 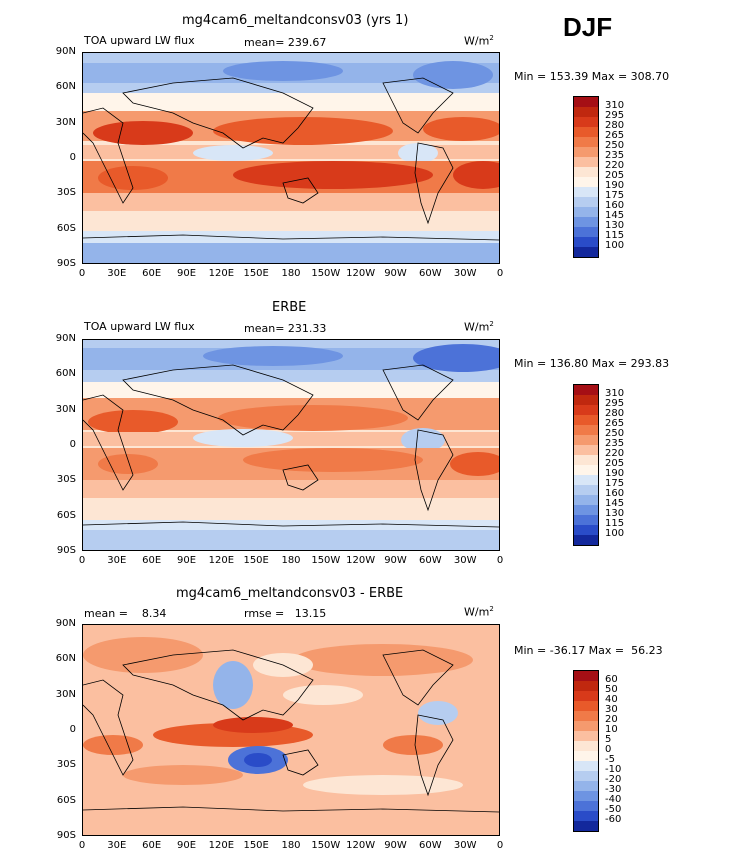 I want to click on diff-mean-label: mean = 8.34, so click(x=125, y=613).